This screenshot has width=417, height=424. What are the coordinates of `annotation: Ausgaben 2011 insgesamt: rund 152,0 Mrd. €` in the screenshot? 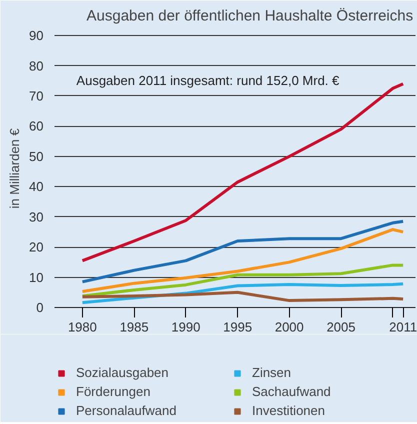 It's located at (208, 80).